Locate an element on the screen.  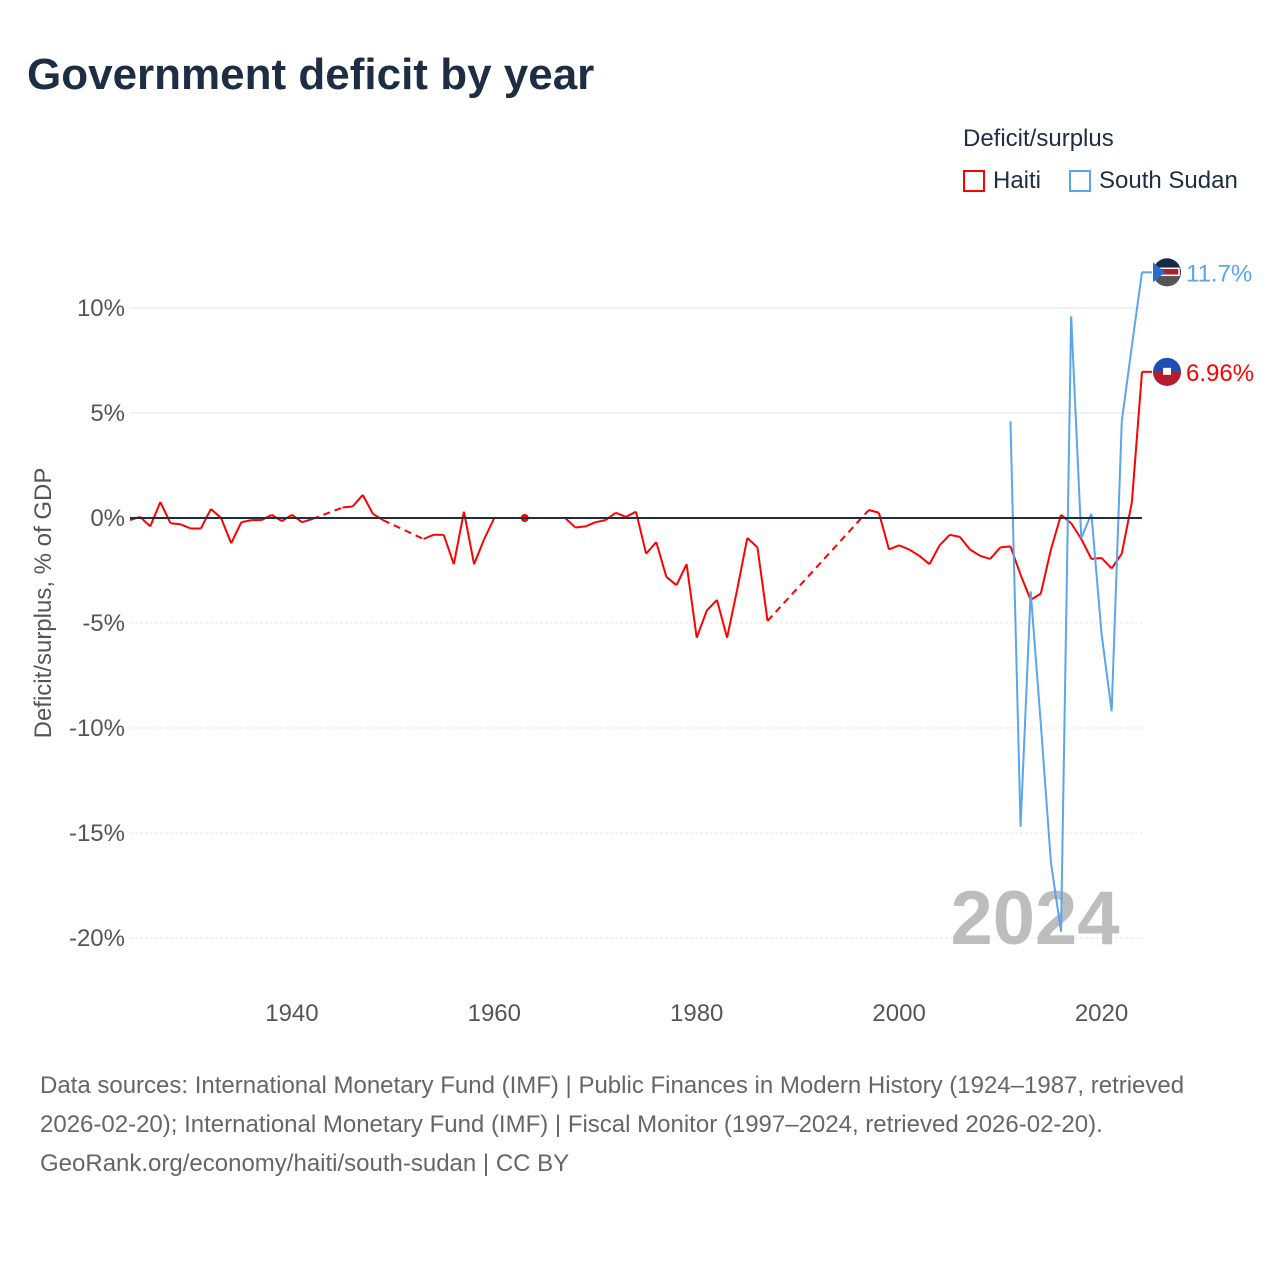
legend-item-south-sudan: South Sudan is located at coordinates (1153, 181).